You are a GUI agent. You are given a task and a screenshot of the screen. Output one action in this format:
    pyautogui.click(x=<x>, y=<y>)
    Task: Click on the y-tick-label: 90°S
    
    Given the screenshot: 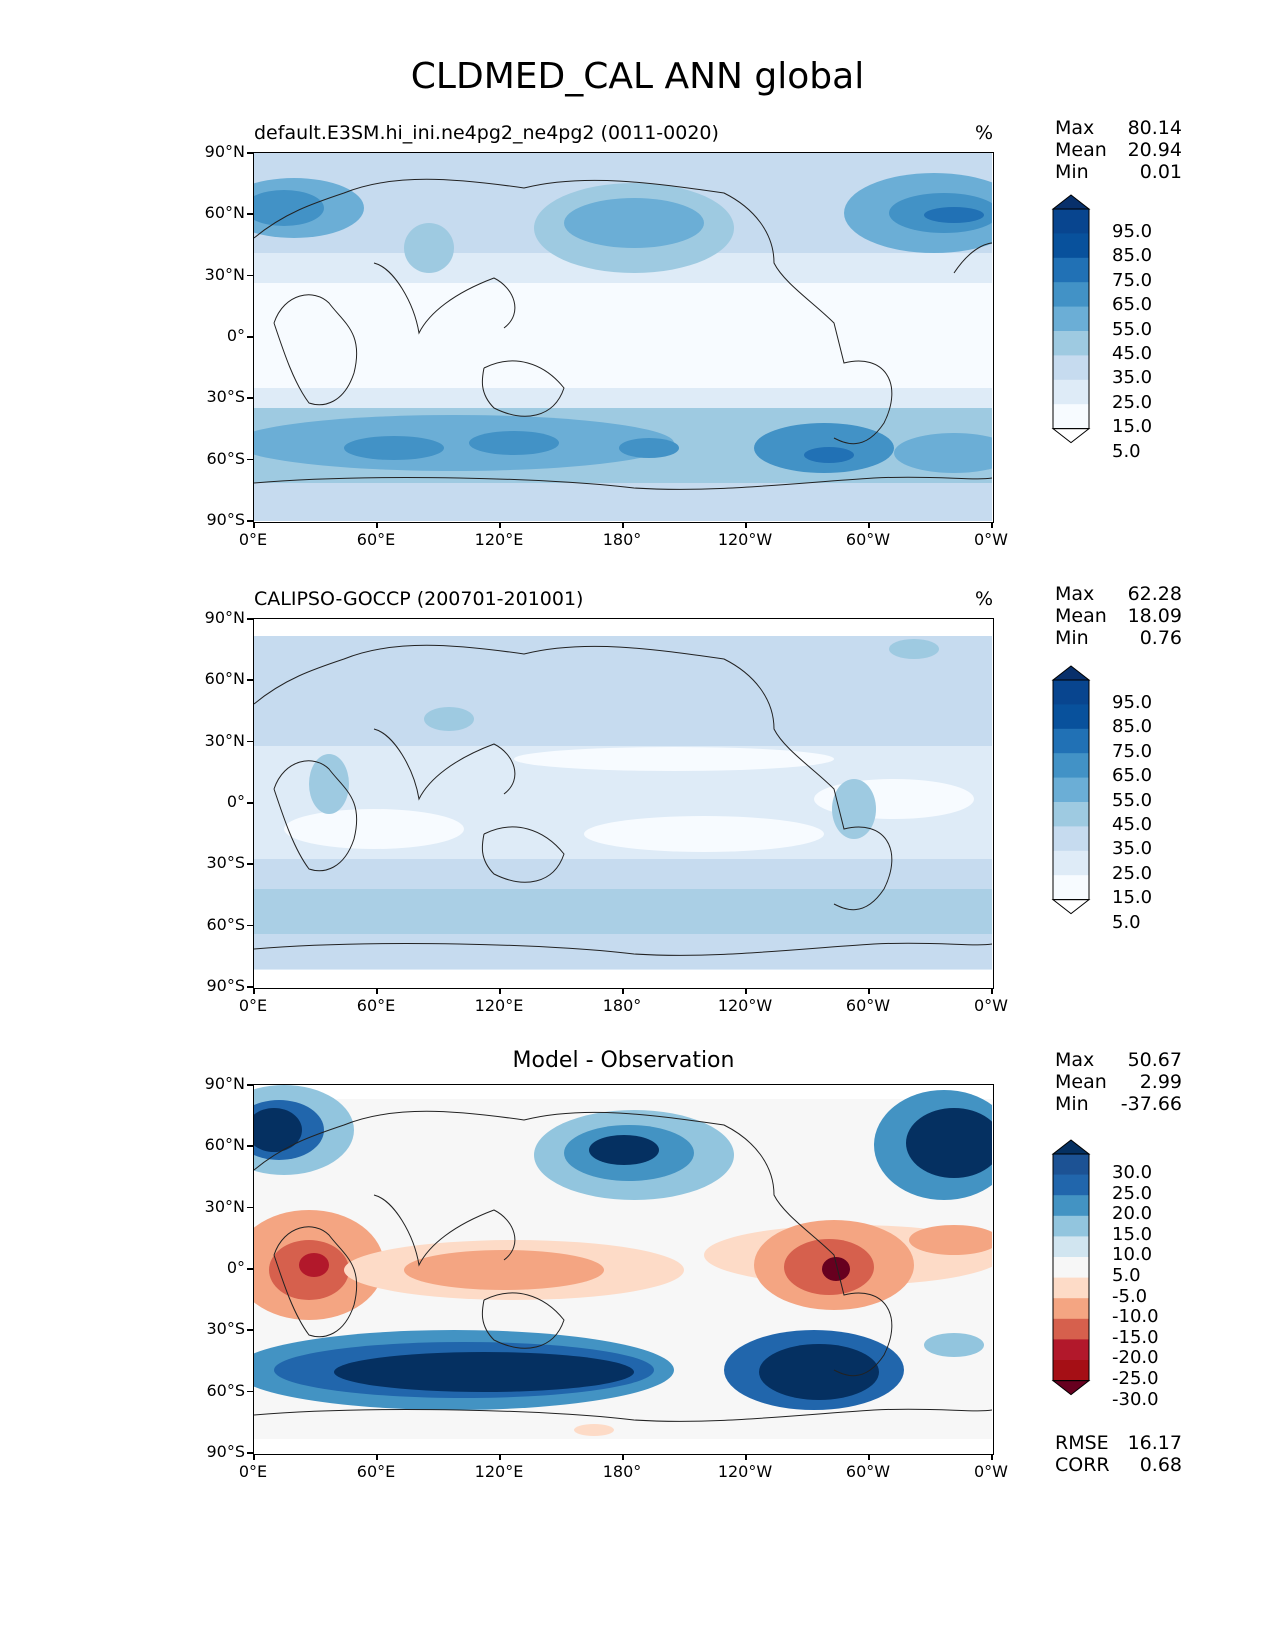 What is the action you would take?
    pyautogui.click(x=225, y=519)
    